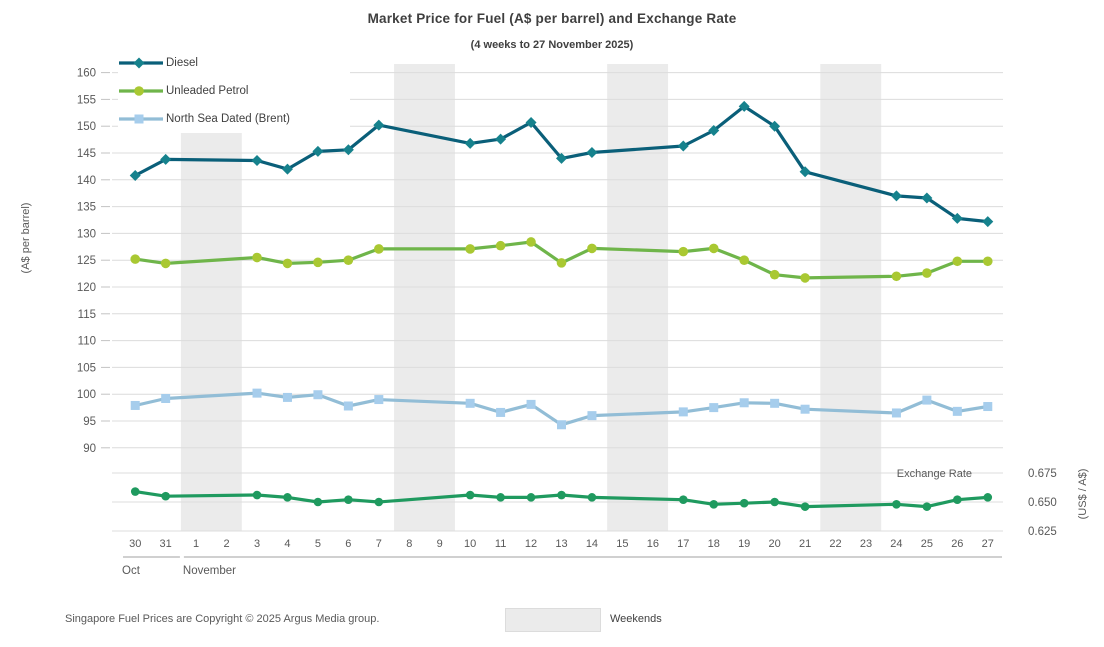 This screenshot has height=647, width=1104. I want to click on left-axis-tick-label: 125, so click(86, 261).